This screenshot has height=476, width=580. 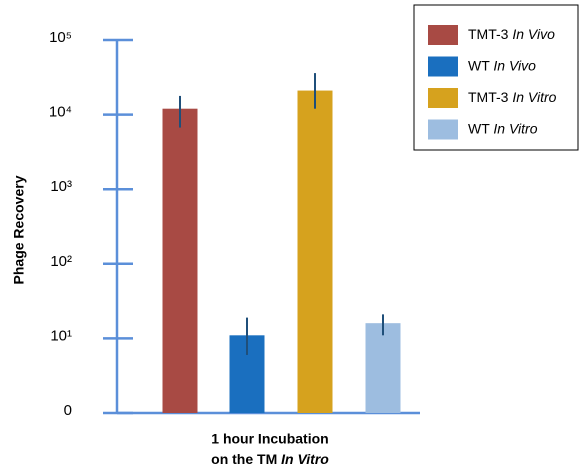 What do you see at coordinates (61, 261) in the screenshot?
I see `y-tick-label: 10²` at bounding box center [61, 261].